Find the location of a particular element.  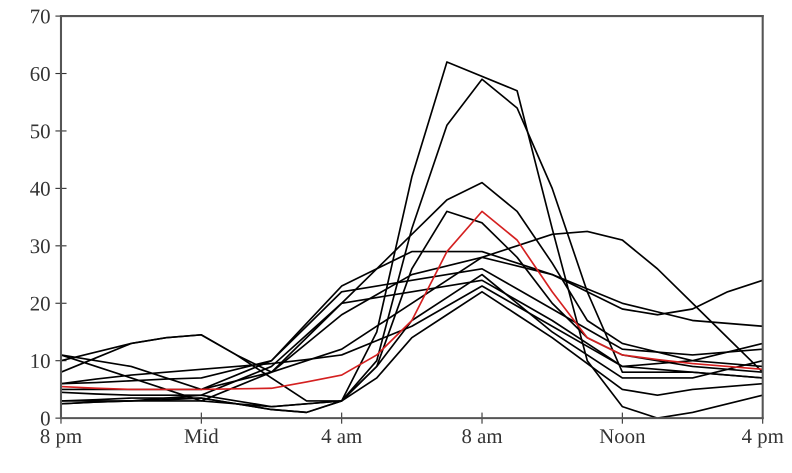

y-tick-label: 40 is located at coordinates (40, 189).